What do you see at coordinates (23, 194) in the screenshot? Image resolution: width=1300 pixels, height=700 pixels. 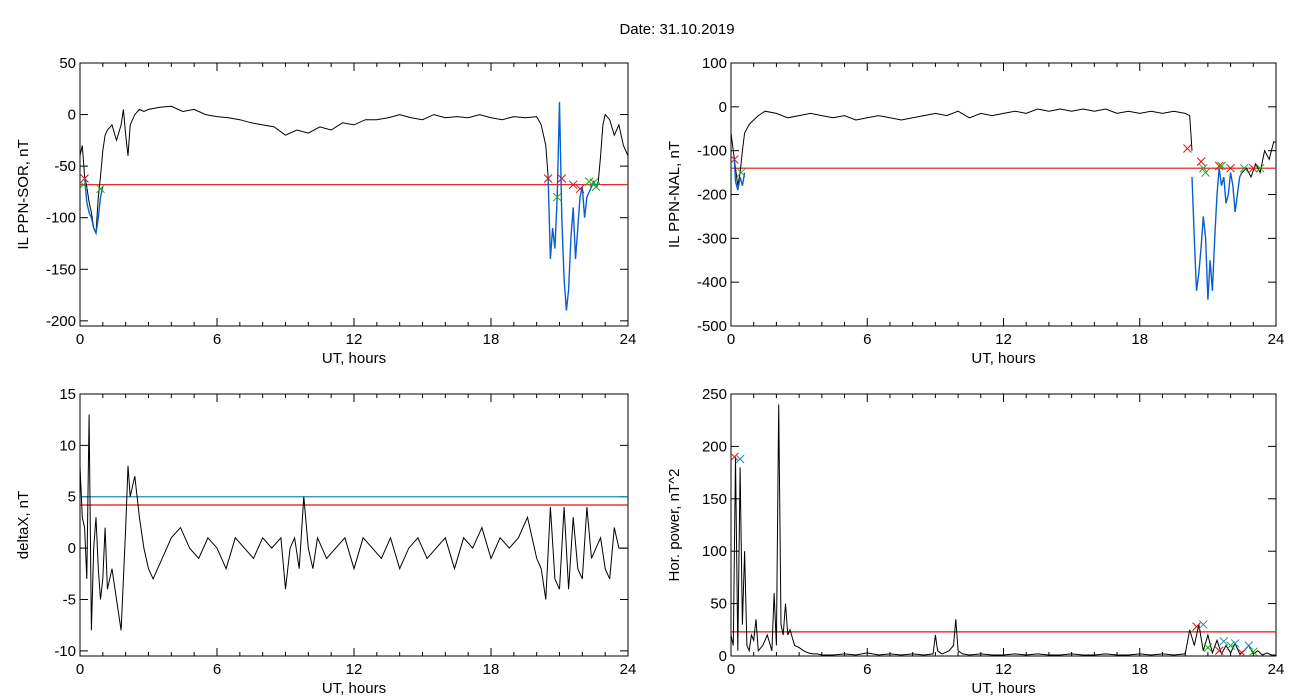 I see `y-axis-label: IL PPN-SOR, nT` at bounding box center [23, 194].